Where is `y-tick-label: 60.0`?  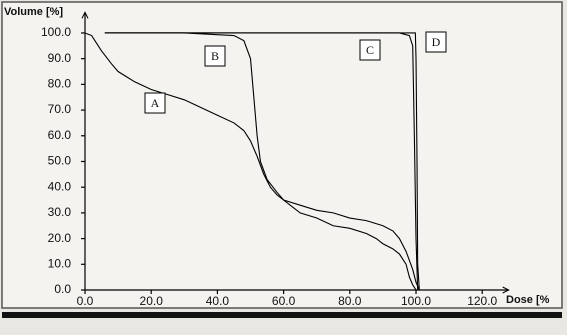
y-tick-label: 60.0 is located at coordinates (60, 135).